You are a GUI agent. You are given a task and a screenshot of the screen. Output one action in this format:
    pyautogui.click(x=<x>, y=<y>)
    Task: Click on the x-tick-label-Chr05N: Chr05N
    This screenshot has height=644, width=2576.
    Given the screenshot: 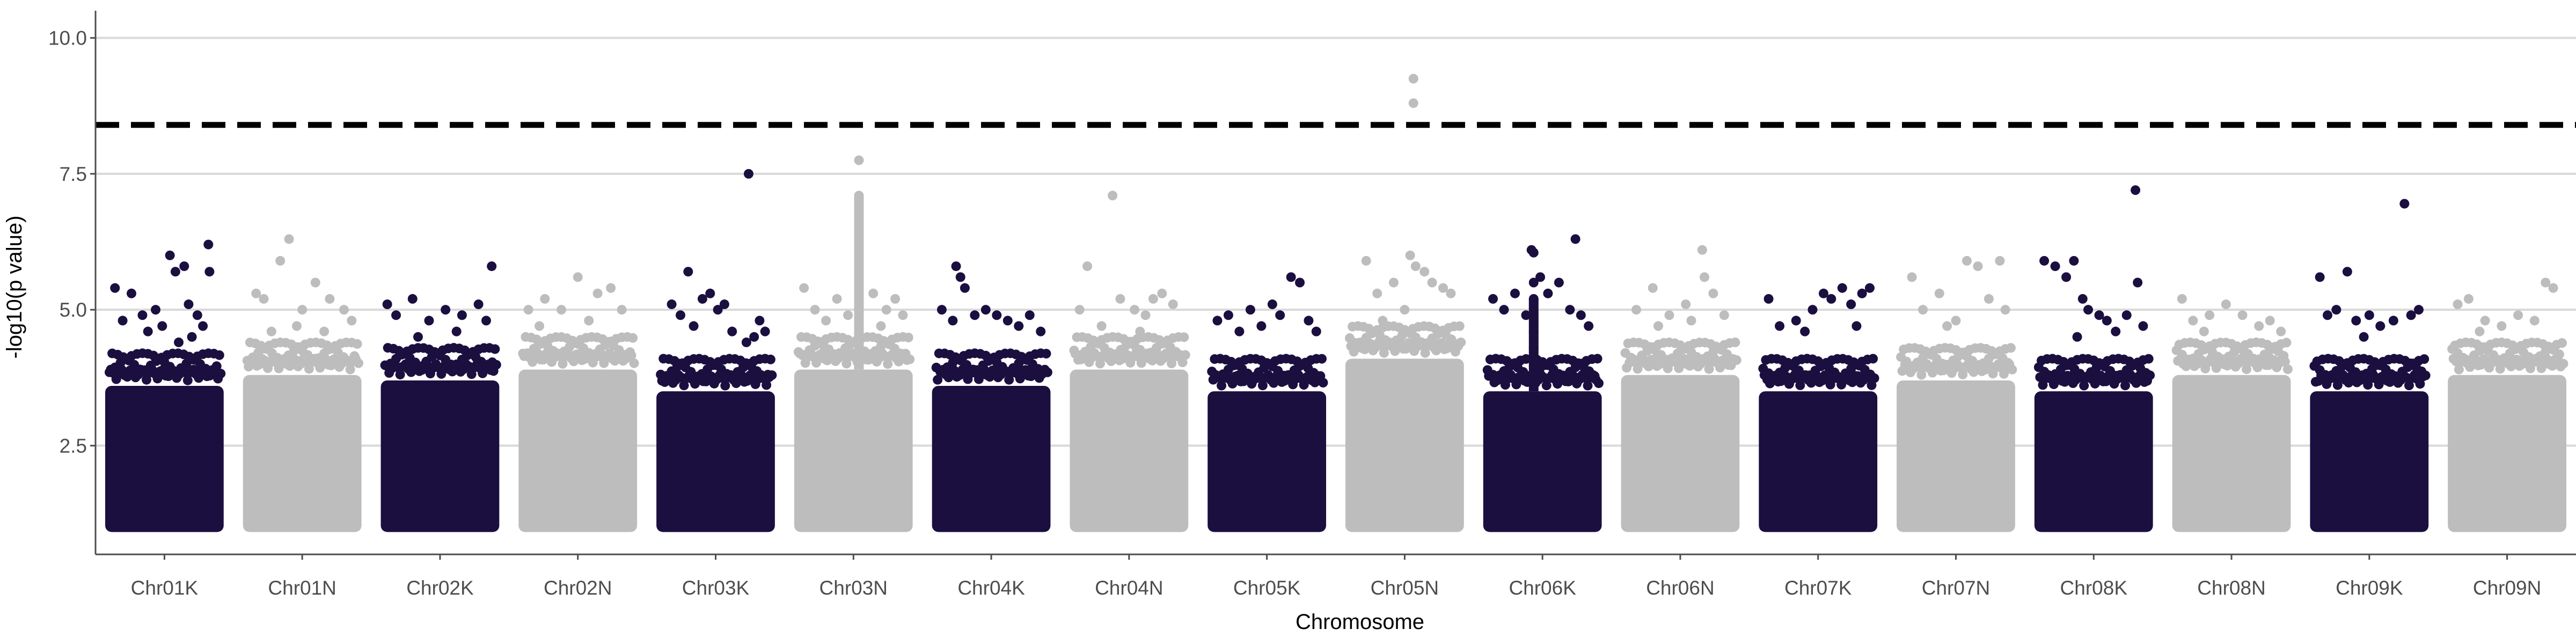 What is the action you would take?
    pyautogui.click(x=1405, y=588)
    